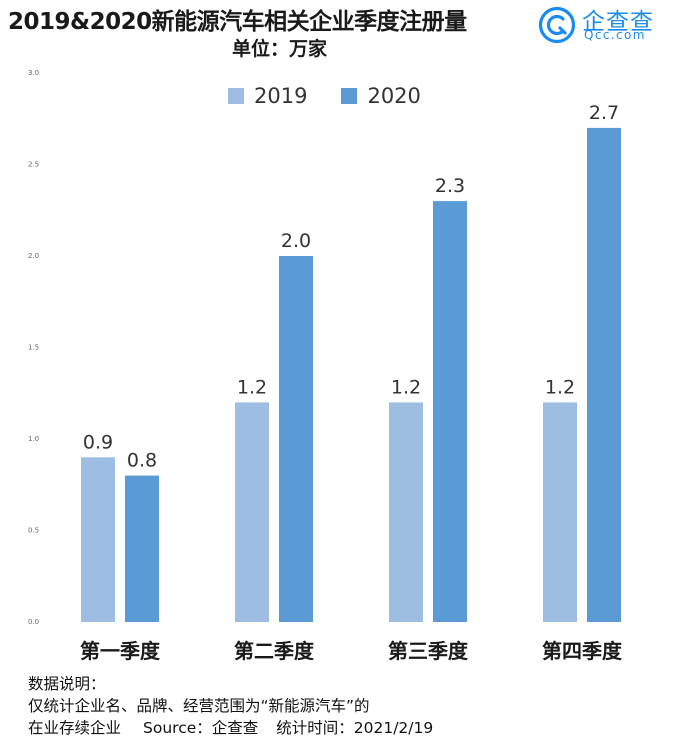 This screenshot has width=675, height=739. Describe the element at coordinates (33, 73) in the screenshot. I see `y-tick-label: 3.0` at that location.